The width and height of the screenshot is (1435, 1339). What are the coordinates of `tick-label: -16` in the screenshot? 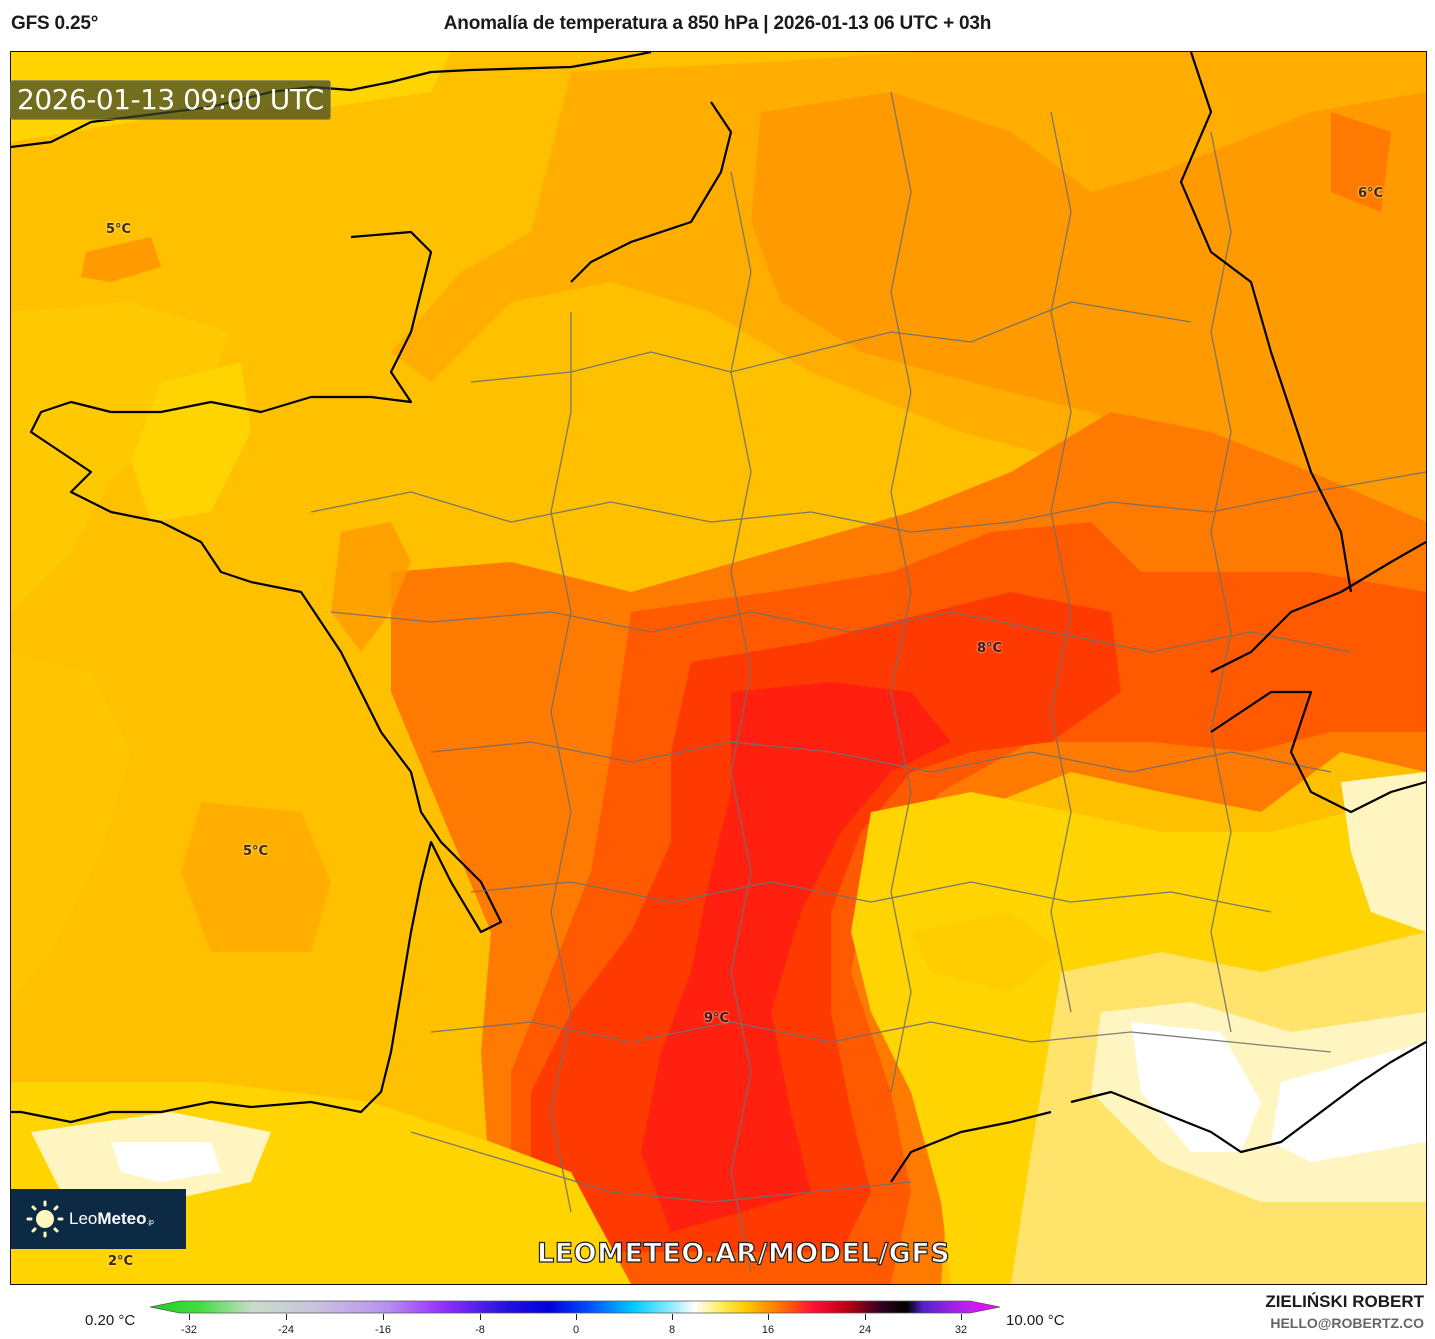 It's located at (383, 1330).